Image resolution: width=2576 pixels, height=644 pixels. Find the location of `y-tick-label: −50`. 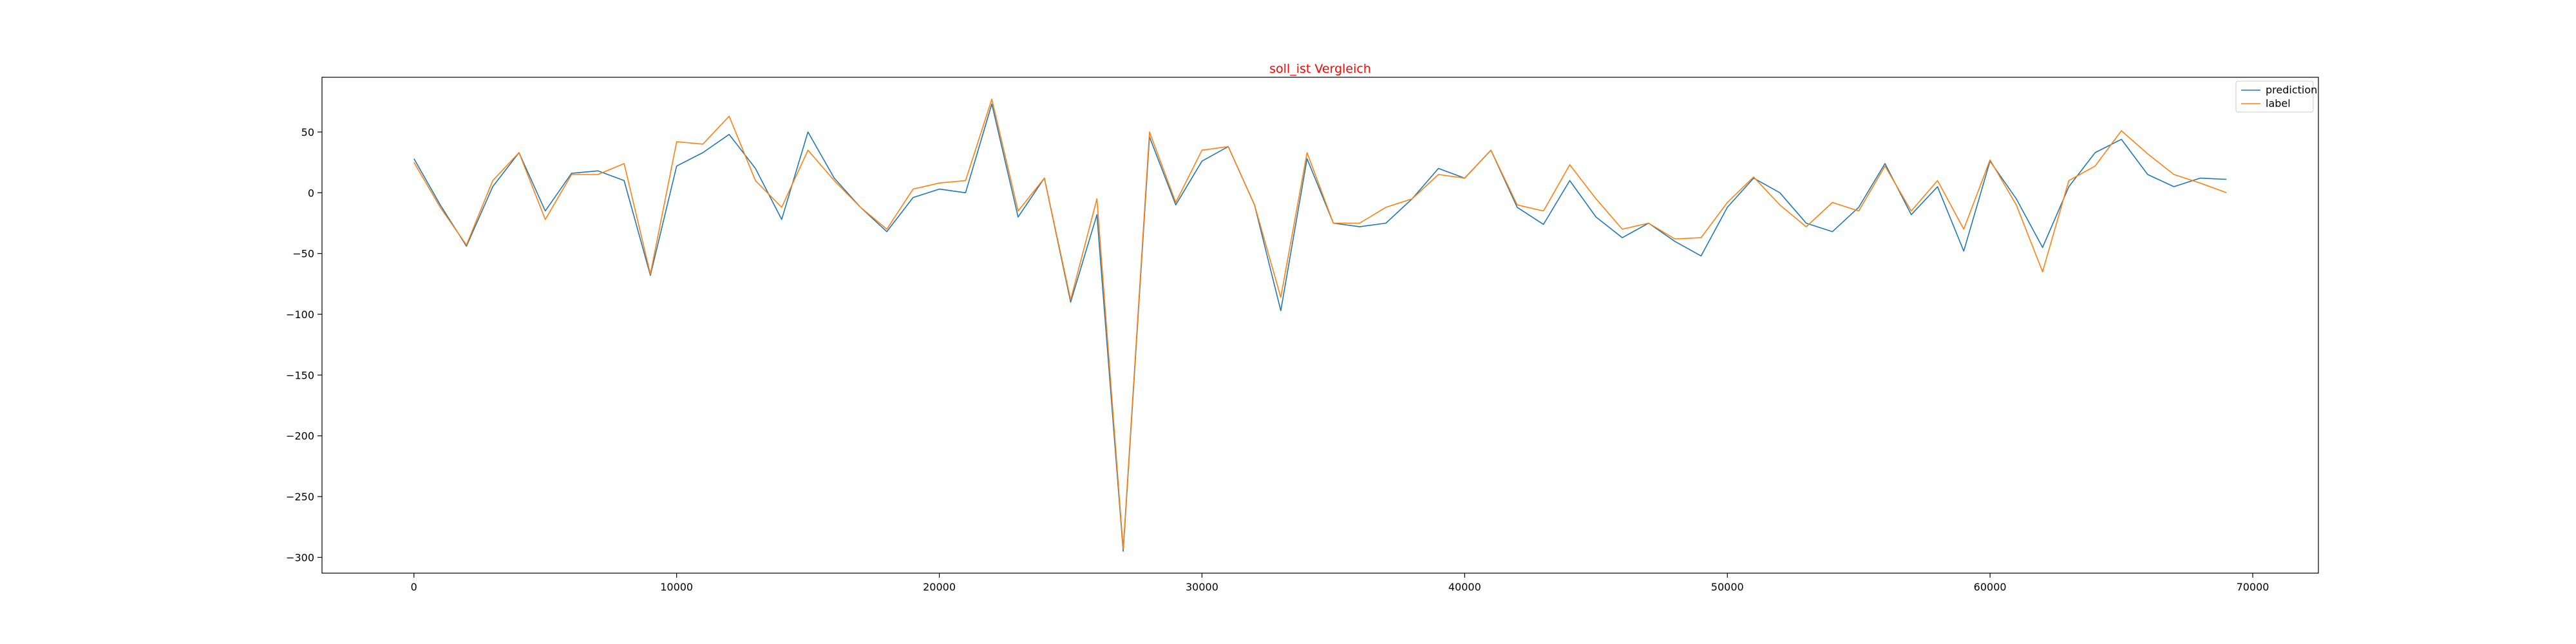

y-tick-label: −50 is located at coordinates (303, 254).